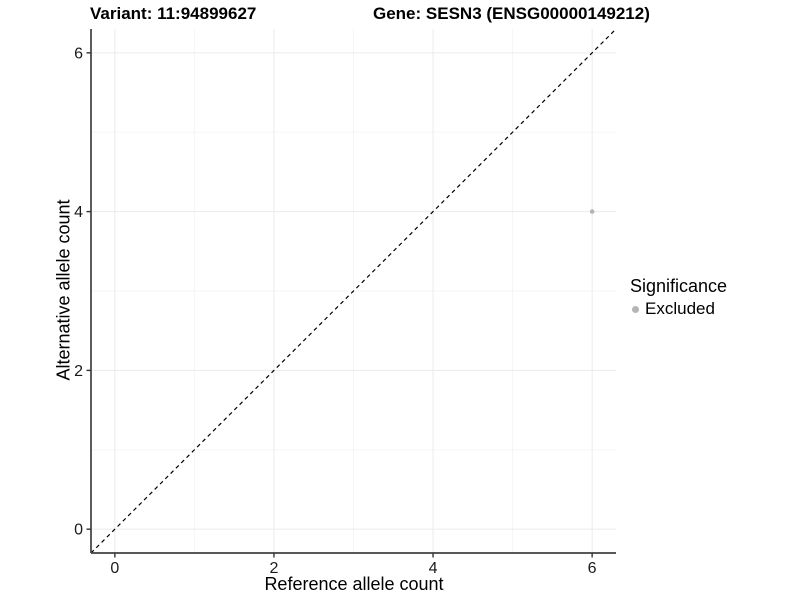  Describe the element at coordinates (635, 309) in the screenshot. I see `legend-point-icon` at that location.